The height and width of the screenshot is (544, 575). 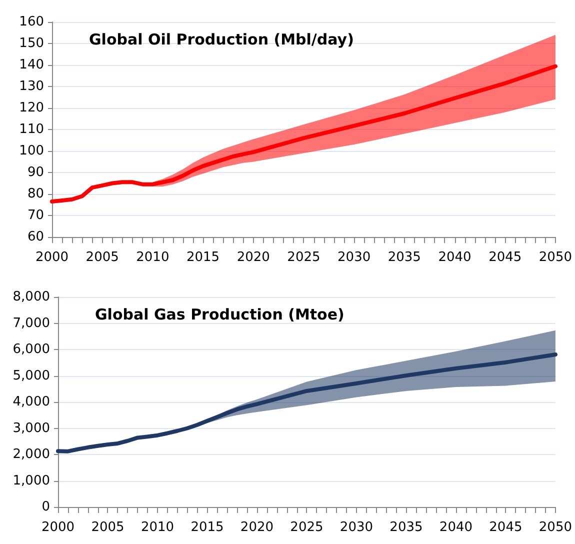 What do you see at coordinates (31, 129) in the screenshot?
I see `y-tick-label: 110` at bounding box center [31, 129].